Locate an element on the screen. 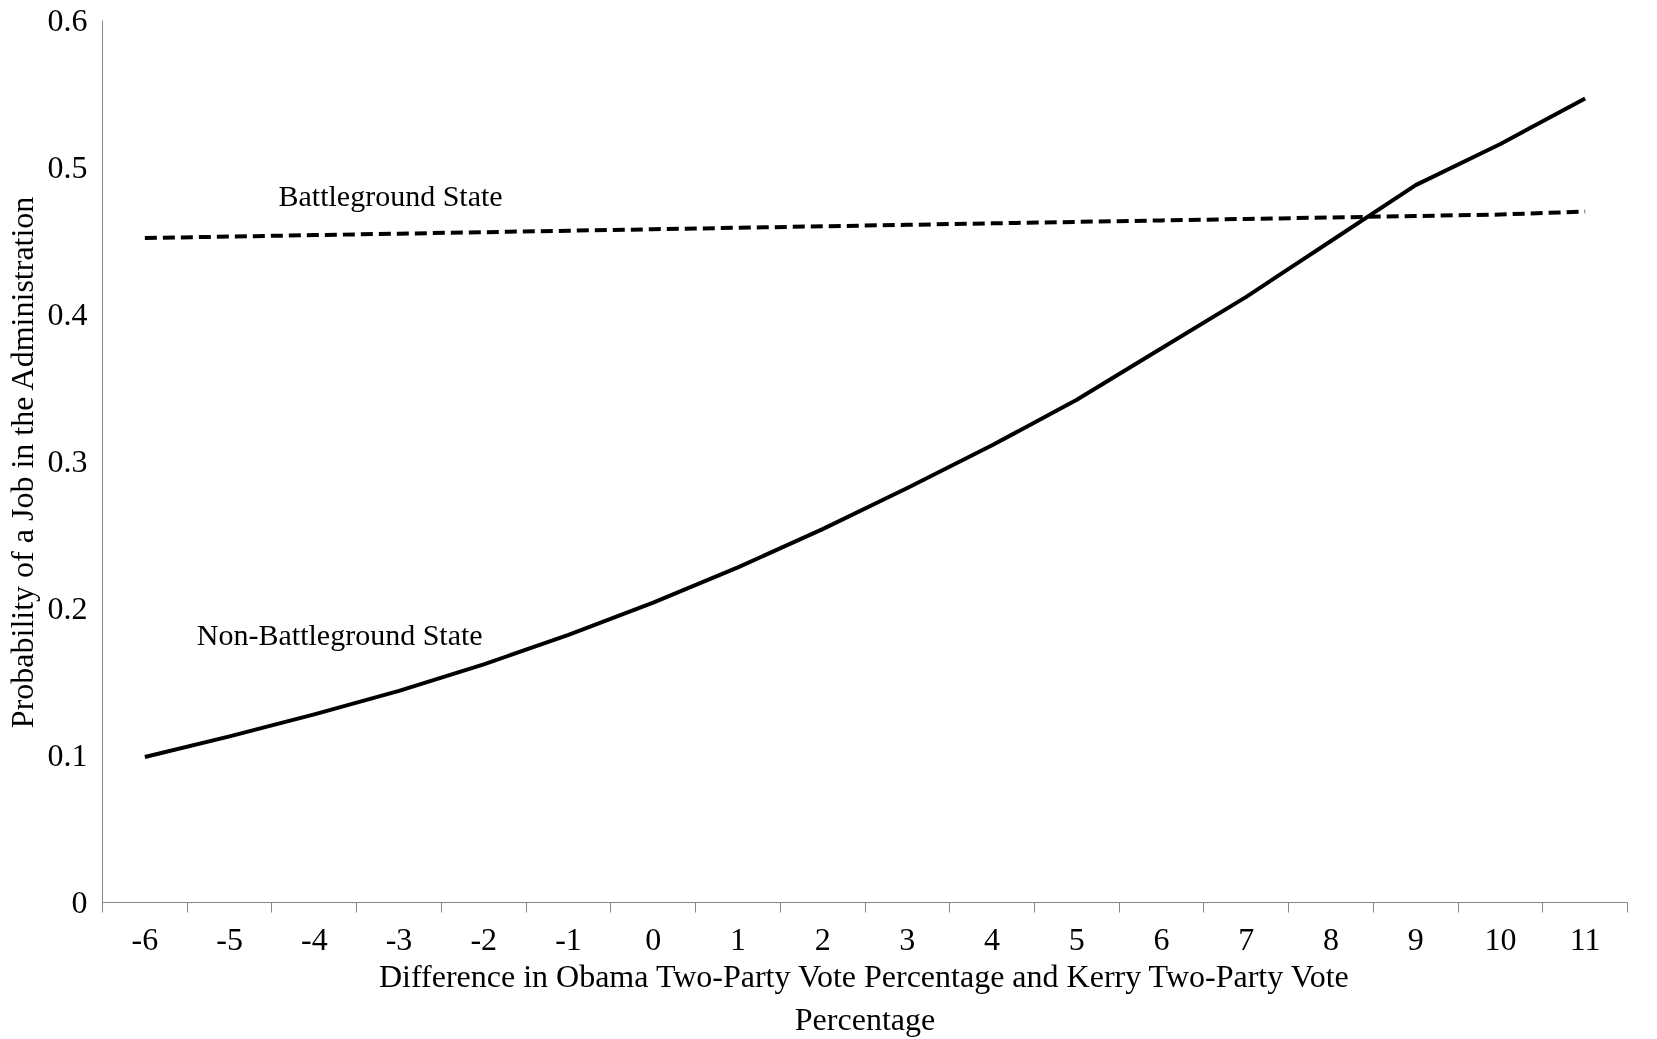 This screenshot has width=1657, height=1039. x-tick-label: 9 is located at coordinates (1415, 938).